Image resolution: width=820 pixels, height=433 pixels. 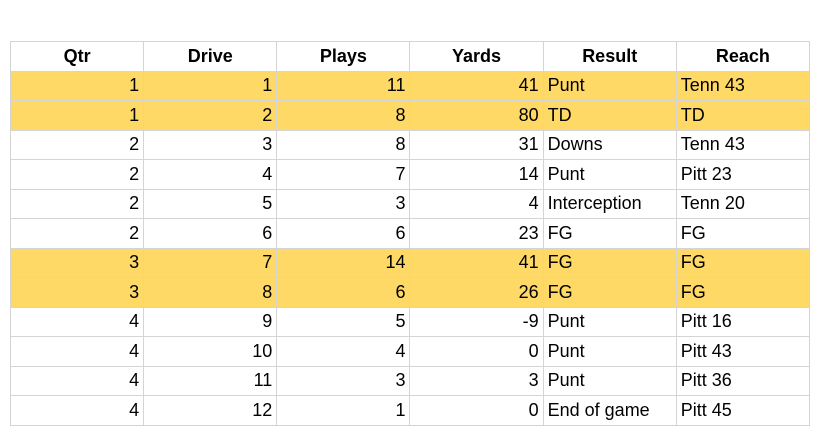 I want to click on table-cell: 10, so click(x=210, y=351).